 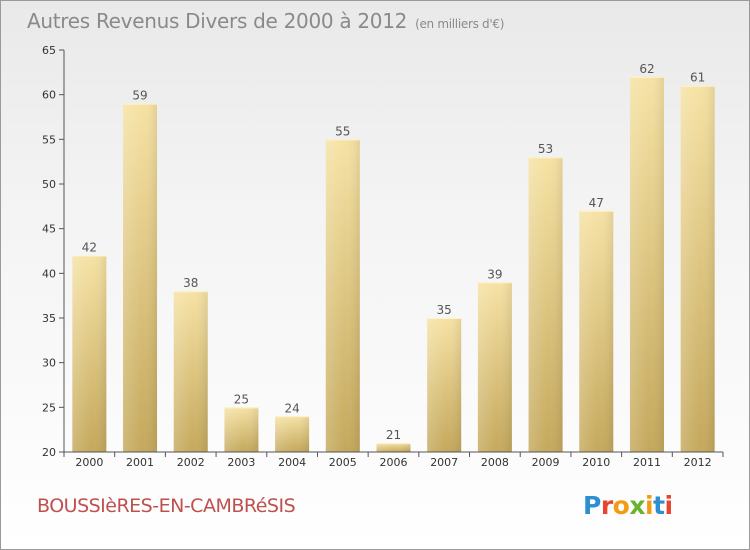 I want to click on proxiti-logo: Proxiti, so click(x=628, y=505).